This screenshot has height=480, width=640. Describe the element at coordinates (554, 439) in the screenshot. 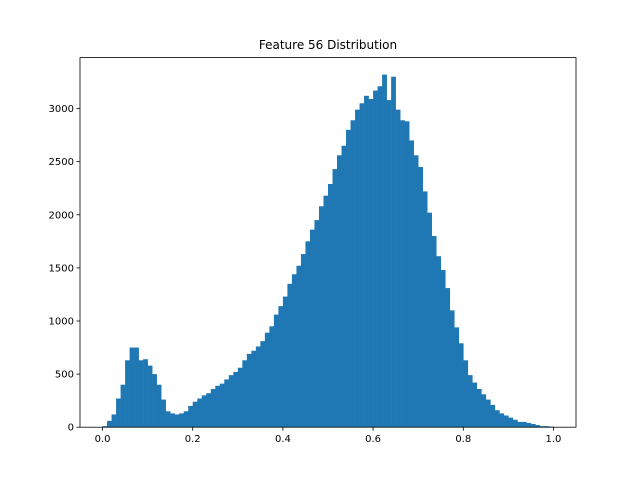

I see `x-tick-label: 1.0` at that location.